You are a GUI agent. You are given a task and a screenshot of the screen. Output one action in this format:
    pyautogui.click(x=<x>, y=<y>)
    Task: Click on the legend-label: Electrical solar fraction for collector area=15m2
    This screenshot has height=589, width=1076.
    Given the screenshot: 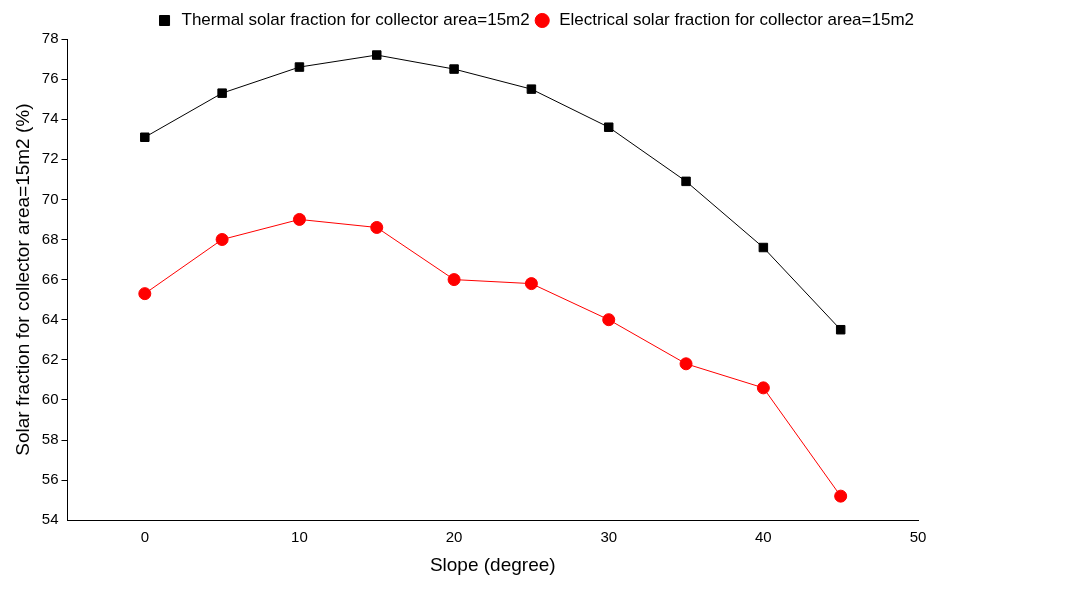 What is the action you would take?
    pyautogui.click(x=736, y=20)
    